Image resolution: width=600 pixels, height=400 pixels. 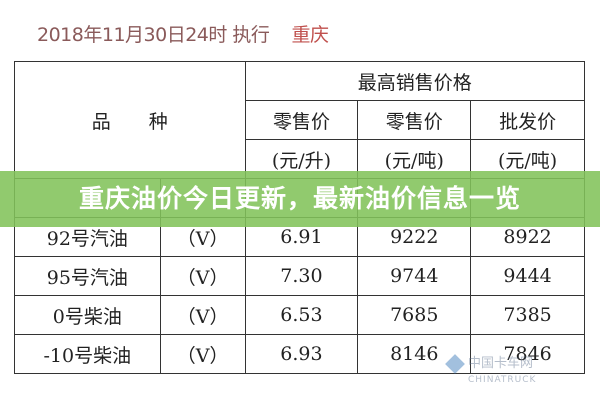 I want to click on cell-retail_t: 9744, so click(x=414, y=276).